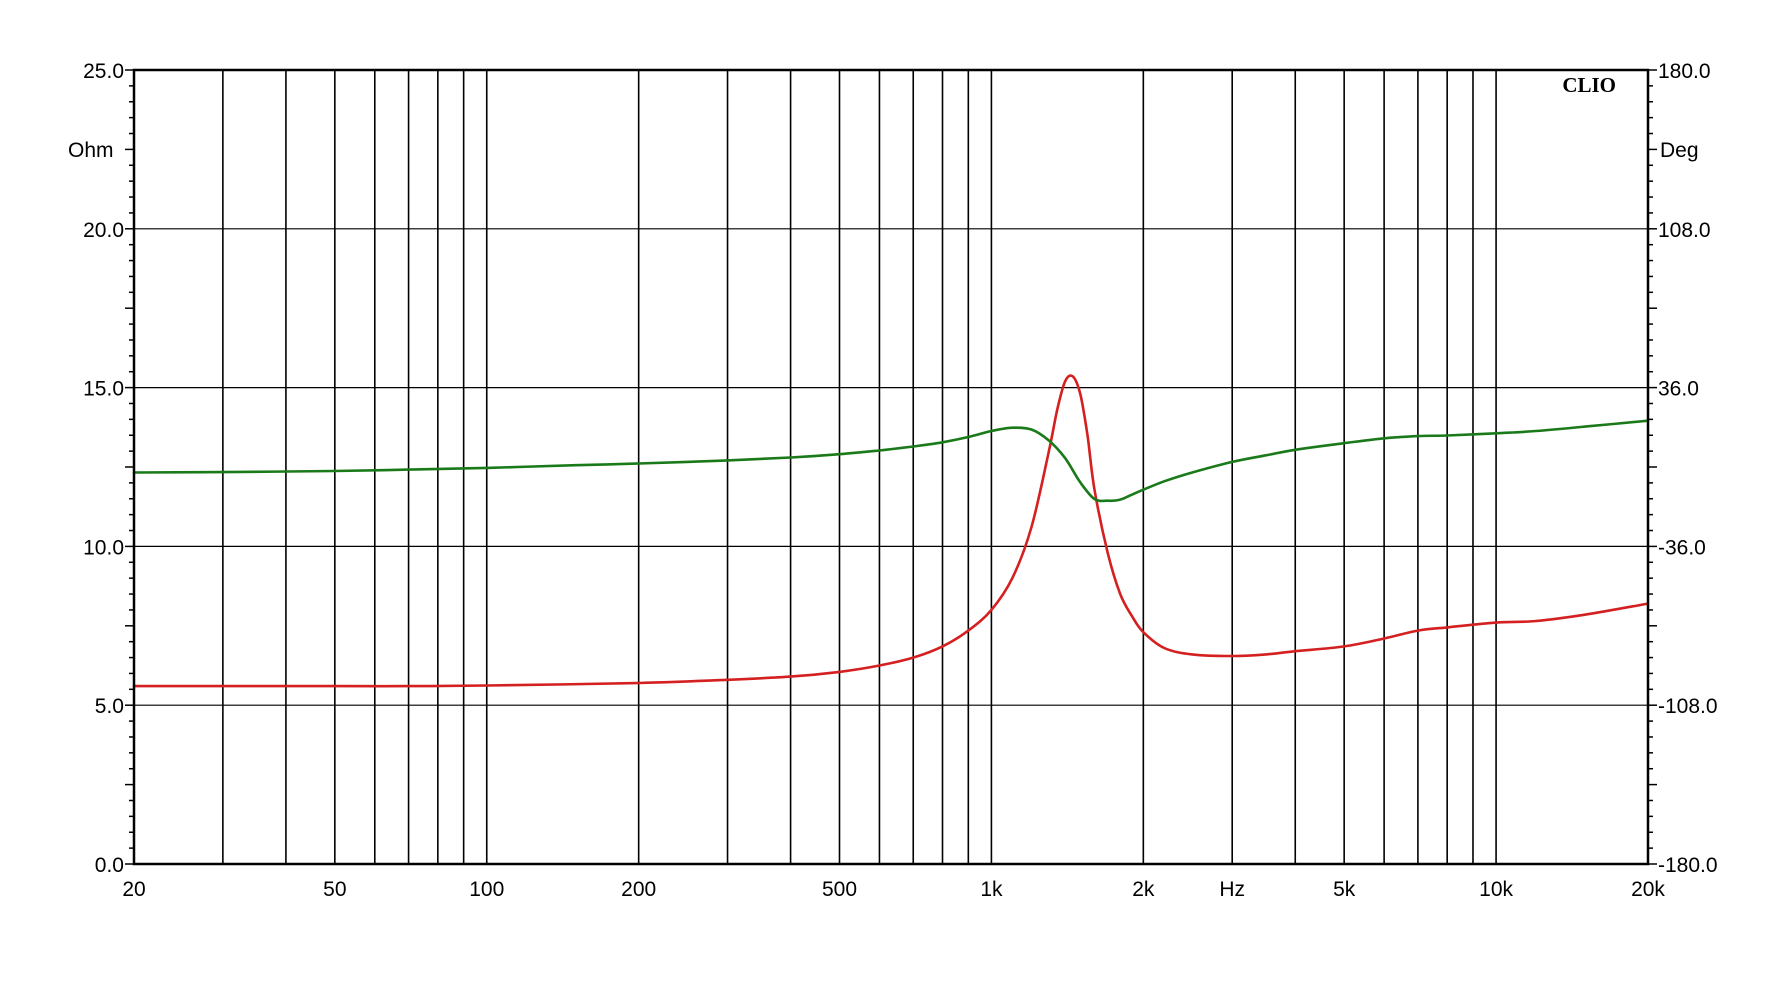  I want to click on left-tick-label: 15.0, so click(103, 389).